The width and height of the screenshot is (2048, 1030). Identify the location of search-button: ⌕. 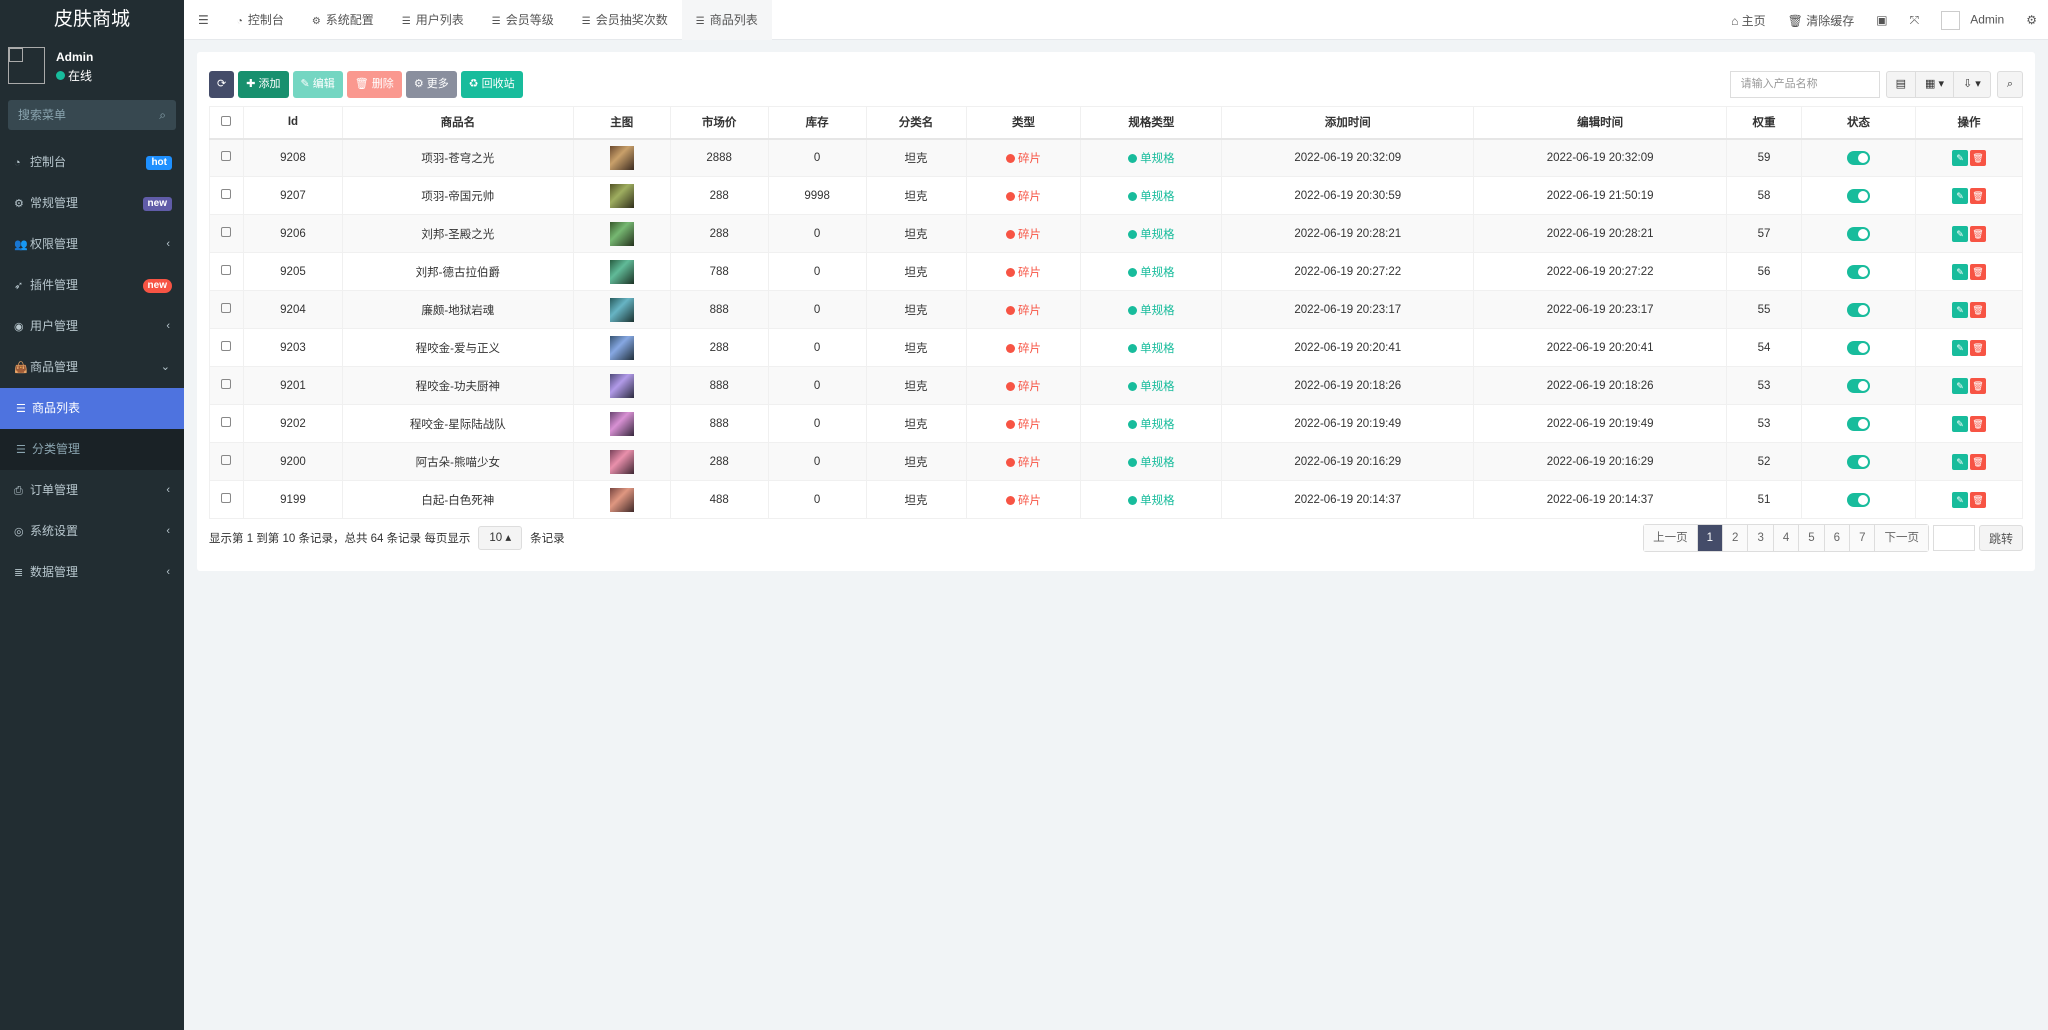
(2009, 84).